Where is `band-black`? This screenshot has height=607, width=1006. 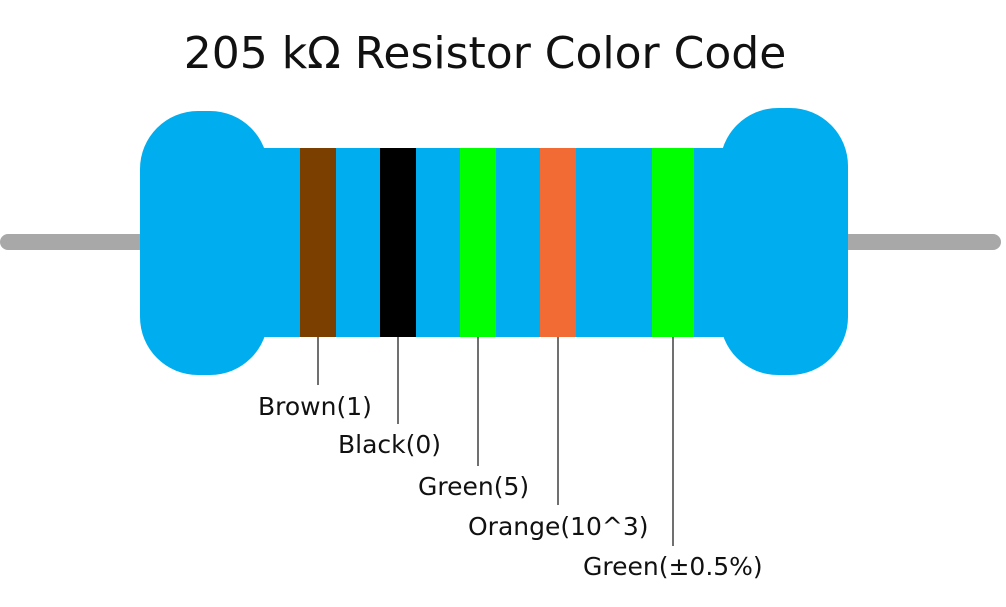 band-black is located at coordinates (398, 242).